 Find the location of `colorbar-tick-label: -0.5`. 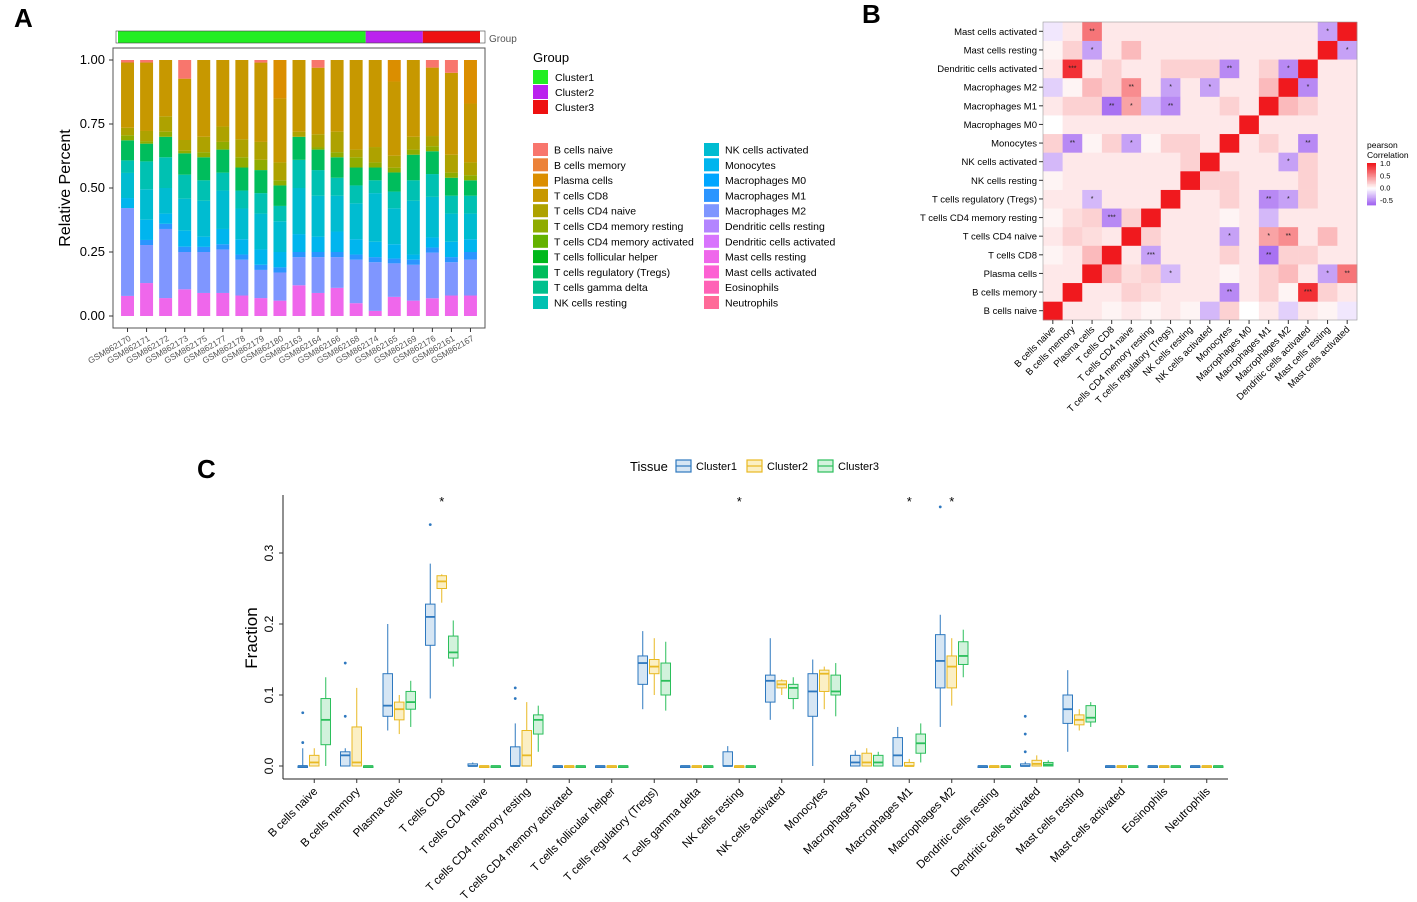

colorbar-tick-label: -0.5 is located at coordinates (1386, 200).